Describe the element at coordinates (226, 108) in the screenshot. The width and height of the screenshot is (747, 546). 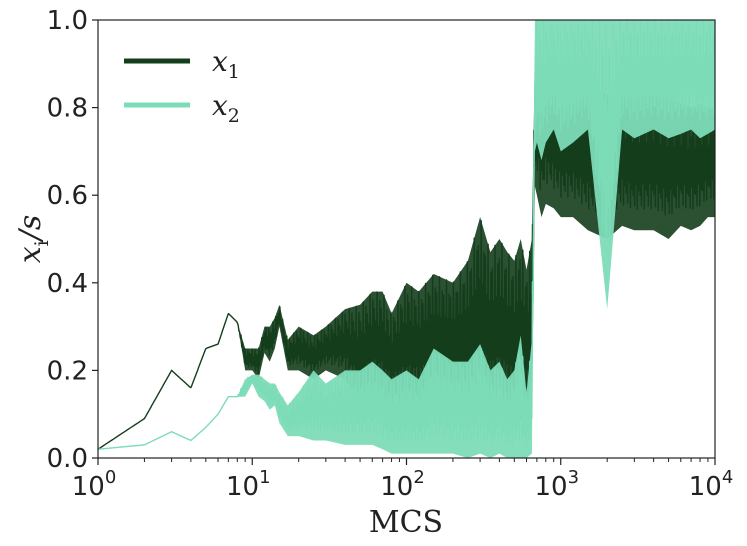
I see `legend-label-x2: x2` at that location.